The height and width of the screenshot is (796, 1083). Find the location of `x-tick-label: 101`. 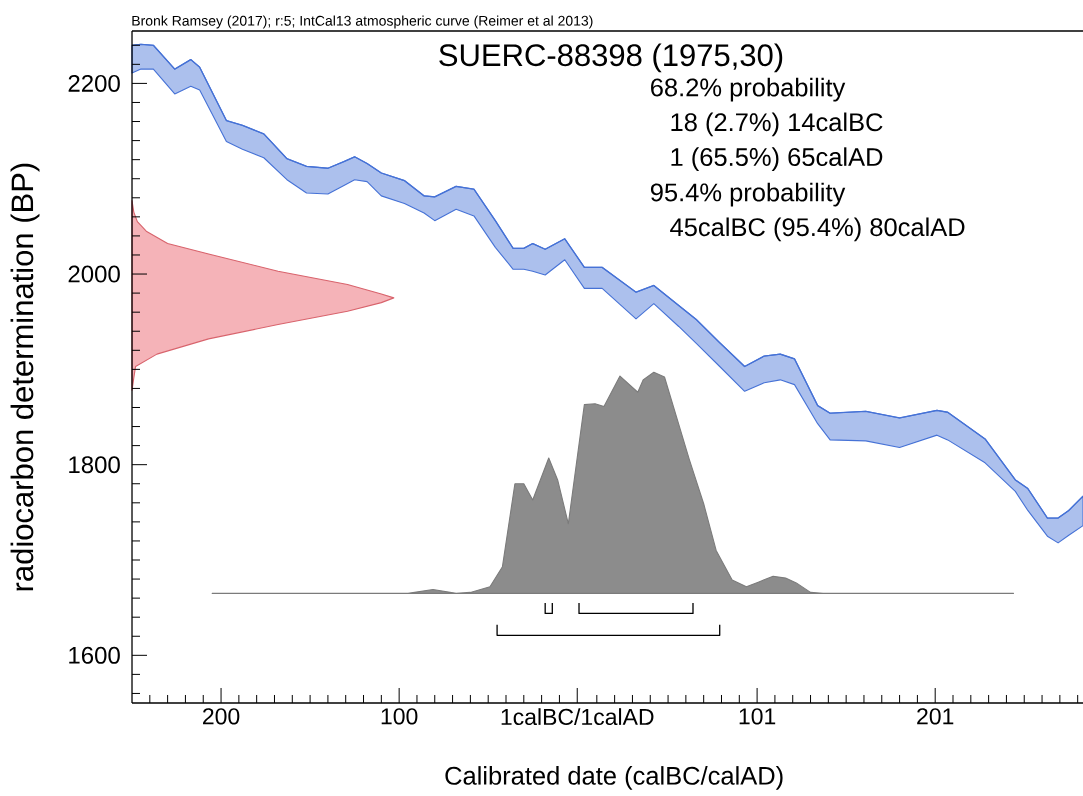

x-tick-label: 101 is located at coordinates (757, 716).